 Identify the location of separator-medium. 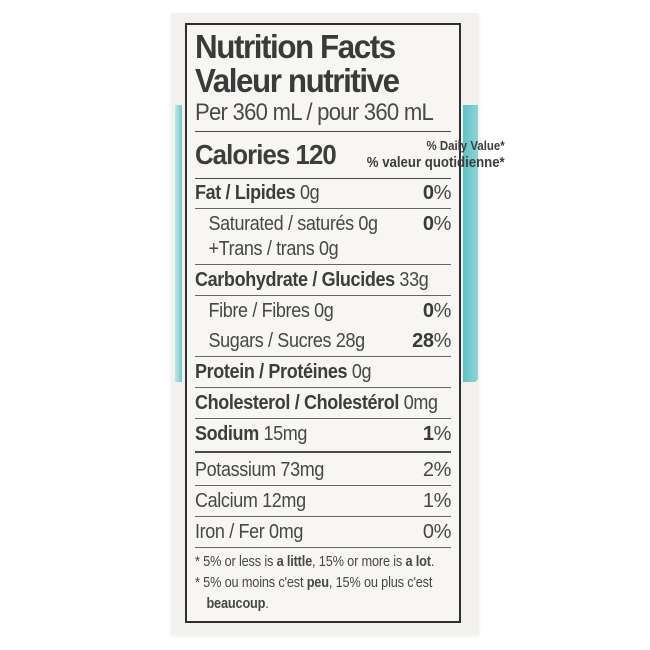
(323, 178).